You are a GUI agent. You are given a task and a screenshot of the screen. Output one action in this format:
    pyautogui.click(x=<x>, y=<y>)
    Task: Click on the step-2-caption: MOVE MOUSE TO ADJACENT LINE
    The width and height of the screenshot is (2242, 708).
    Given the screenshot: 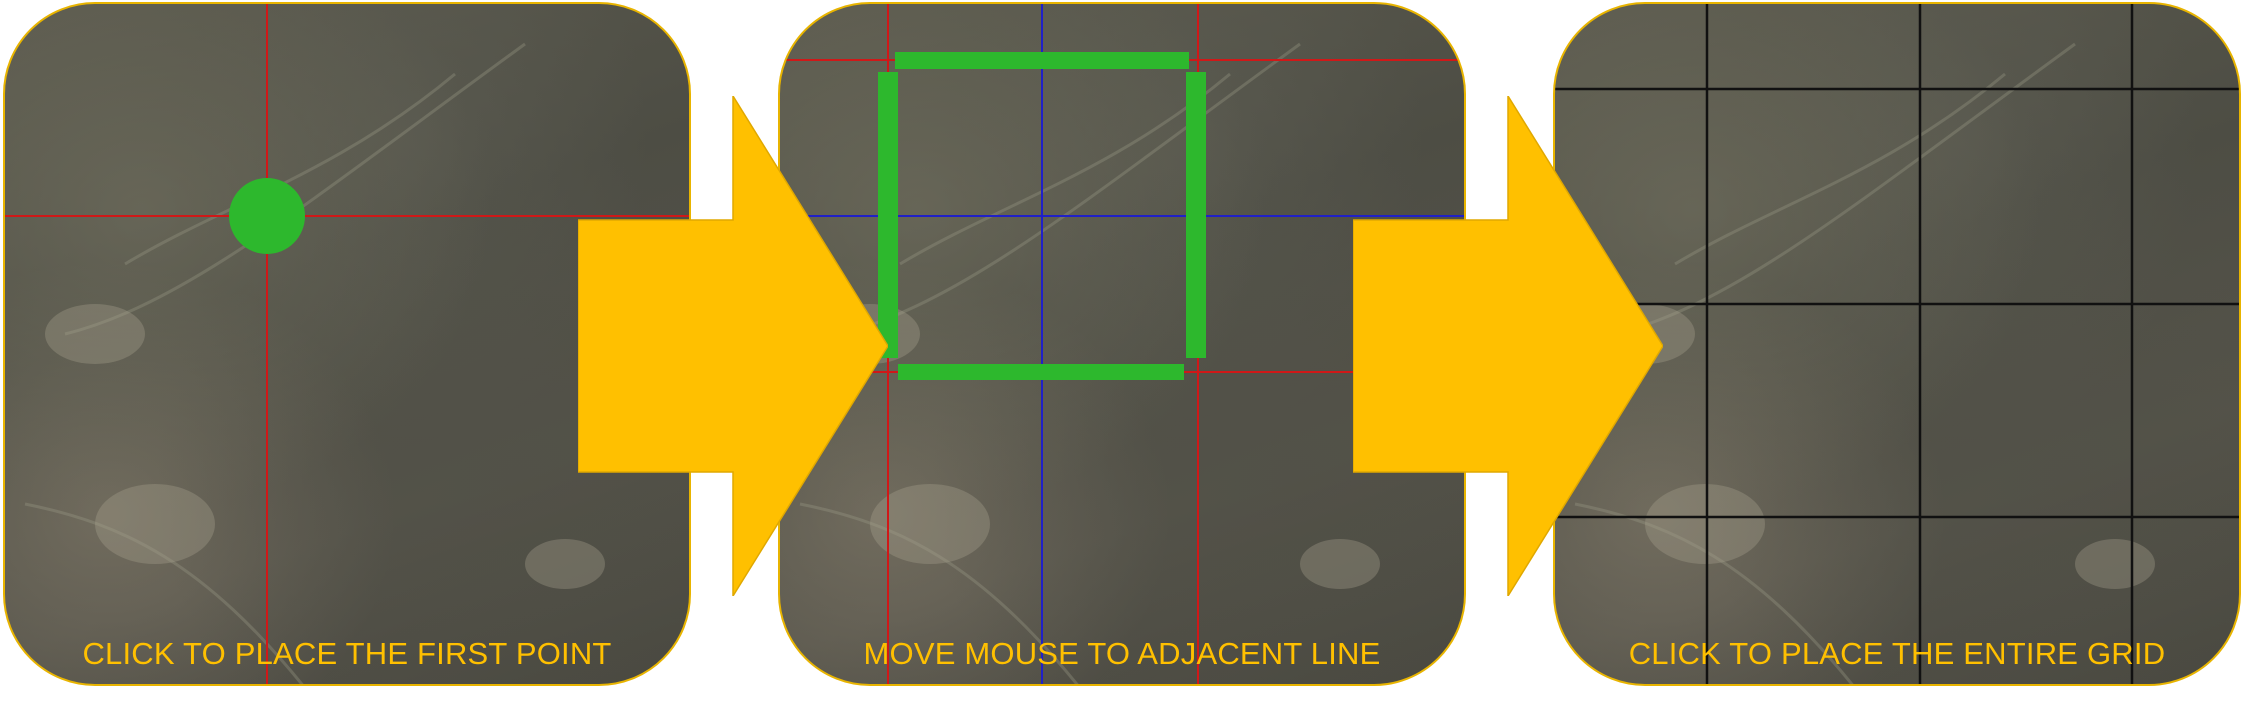 What is the action you would take?
    pyautogui.click(x=1122, y=653)
    